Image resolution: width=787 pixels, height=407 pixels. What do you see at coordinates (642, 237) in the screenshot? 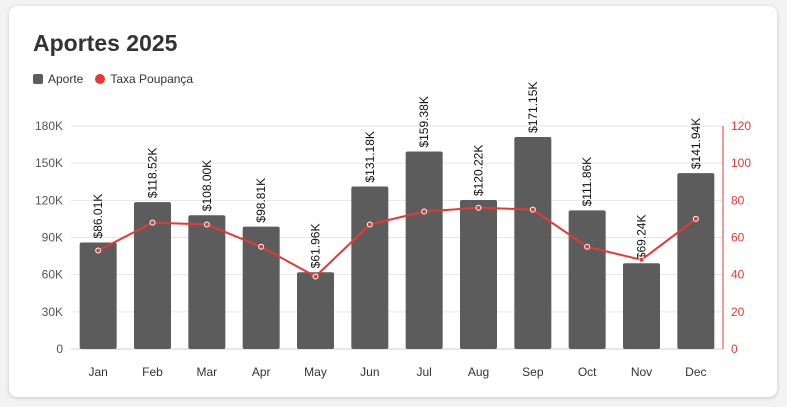
I see `bar-data-label: $69.24K` at bounding box center [642, 237].